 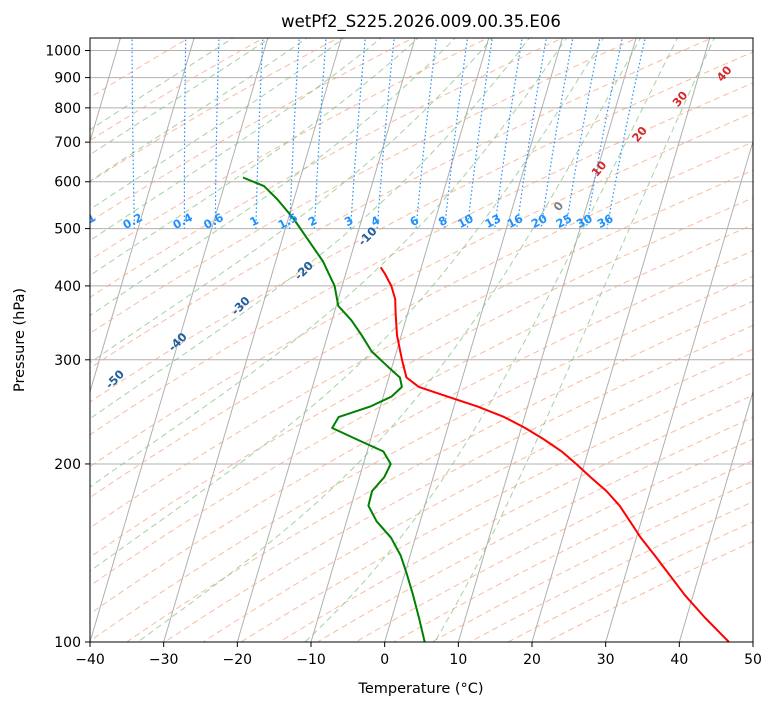 I want to click on mixing-ratio-label: 16, so click(x=515, y=221).